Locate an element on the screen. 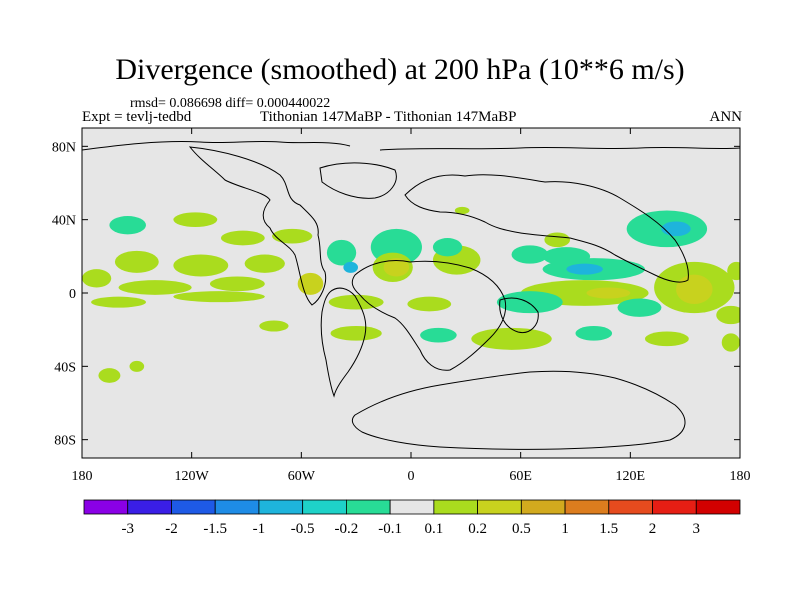 This screenshot has width=800, height=600. rmsd-diff-stats: rmsd= 0.086698 diff= 0.000440022 is located at coordinates (230, 103).